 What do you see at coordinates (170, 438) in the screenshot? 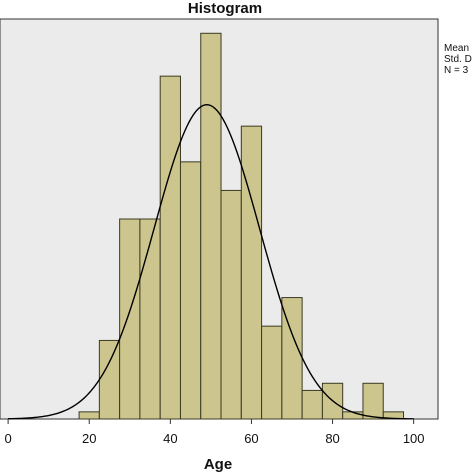
I see `x-tick-label-40: 40` at bounding box center [170, 438].